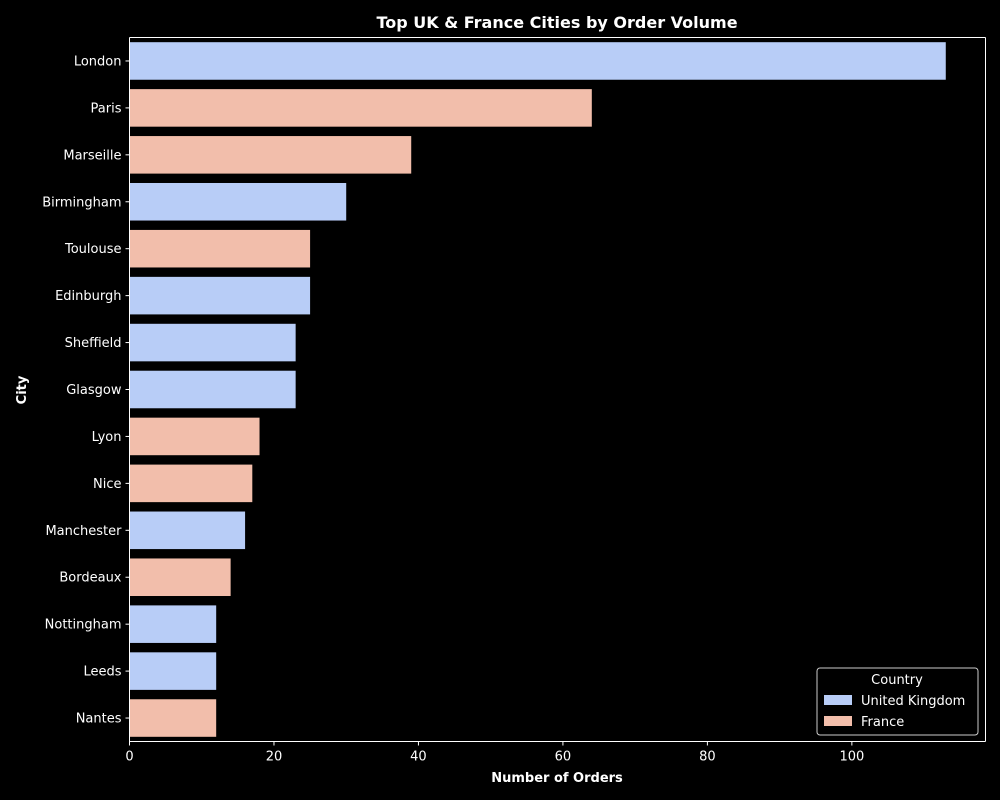 Image resolution: width=1000 pixels, height=800 pixels. What do you see at coordinates (90, 578) in the screenshot?
I see `y-tick-label-bordeaux: Bordeaux` at bounding box center [90, 578].